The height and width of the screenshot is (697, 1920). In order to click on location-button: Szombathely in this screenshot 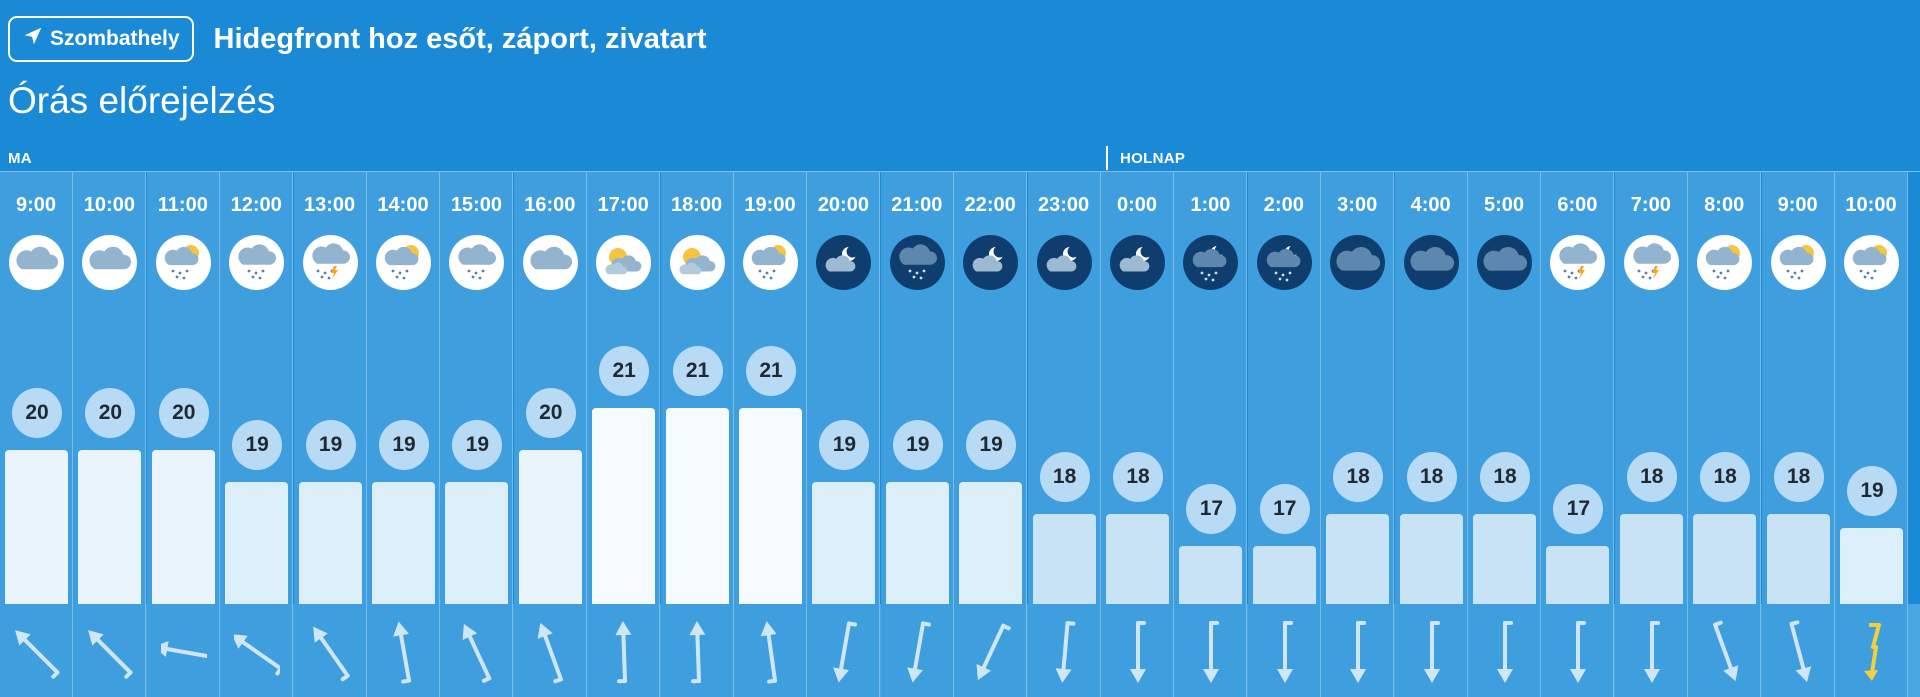, I will do `click(101, 39)`.